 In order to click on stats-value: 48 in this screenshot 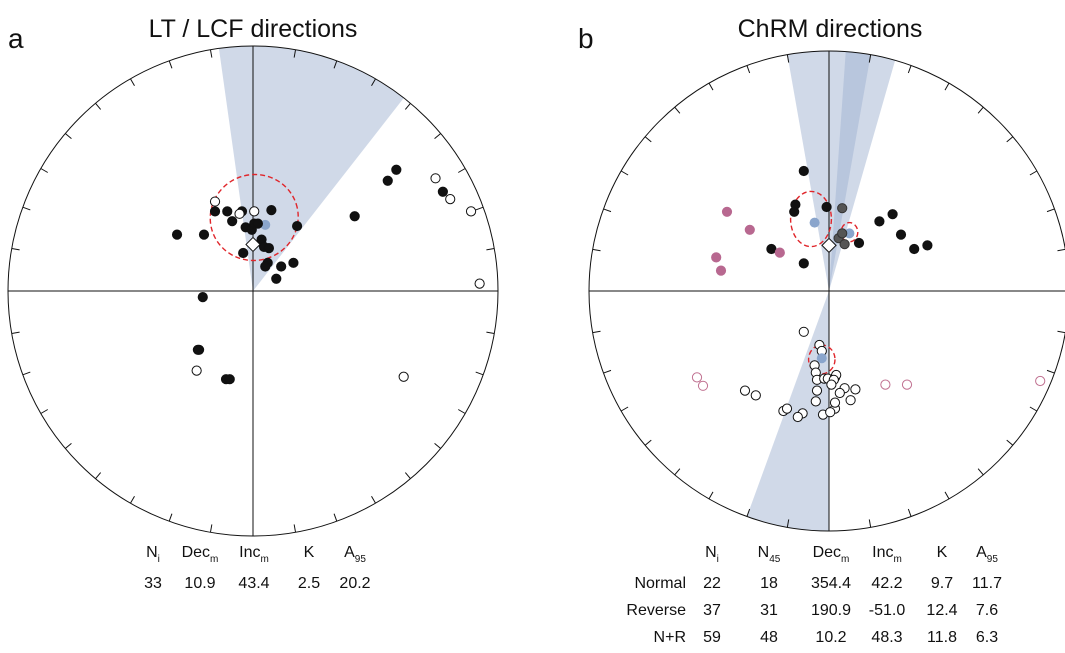, I will do `click(769, 637)`.